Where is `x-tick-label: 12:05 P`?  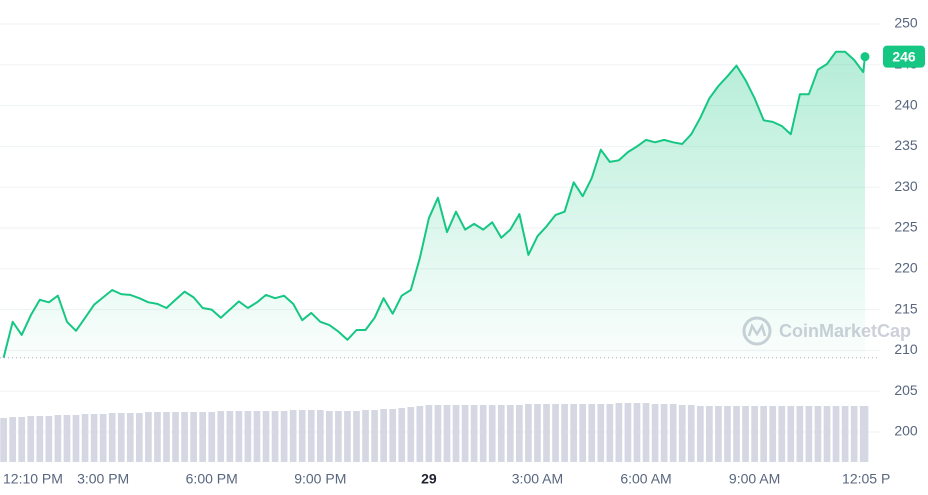
x-tick-label: 12:05 P is located at coordinates (866, 479).